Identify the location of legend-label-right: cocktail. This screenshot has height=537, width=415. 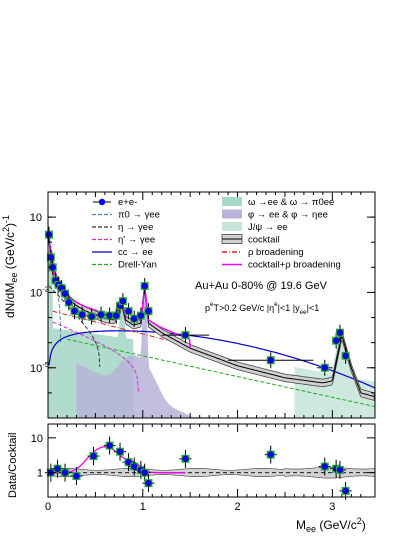
(264, 240).